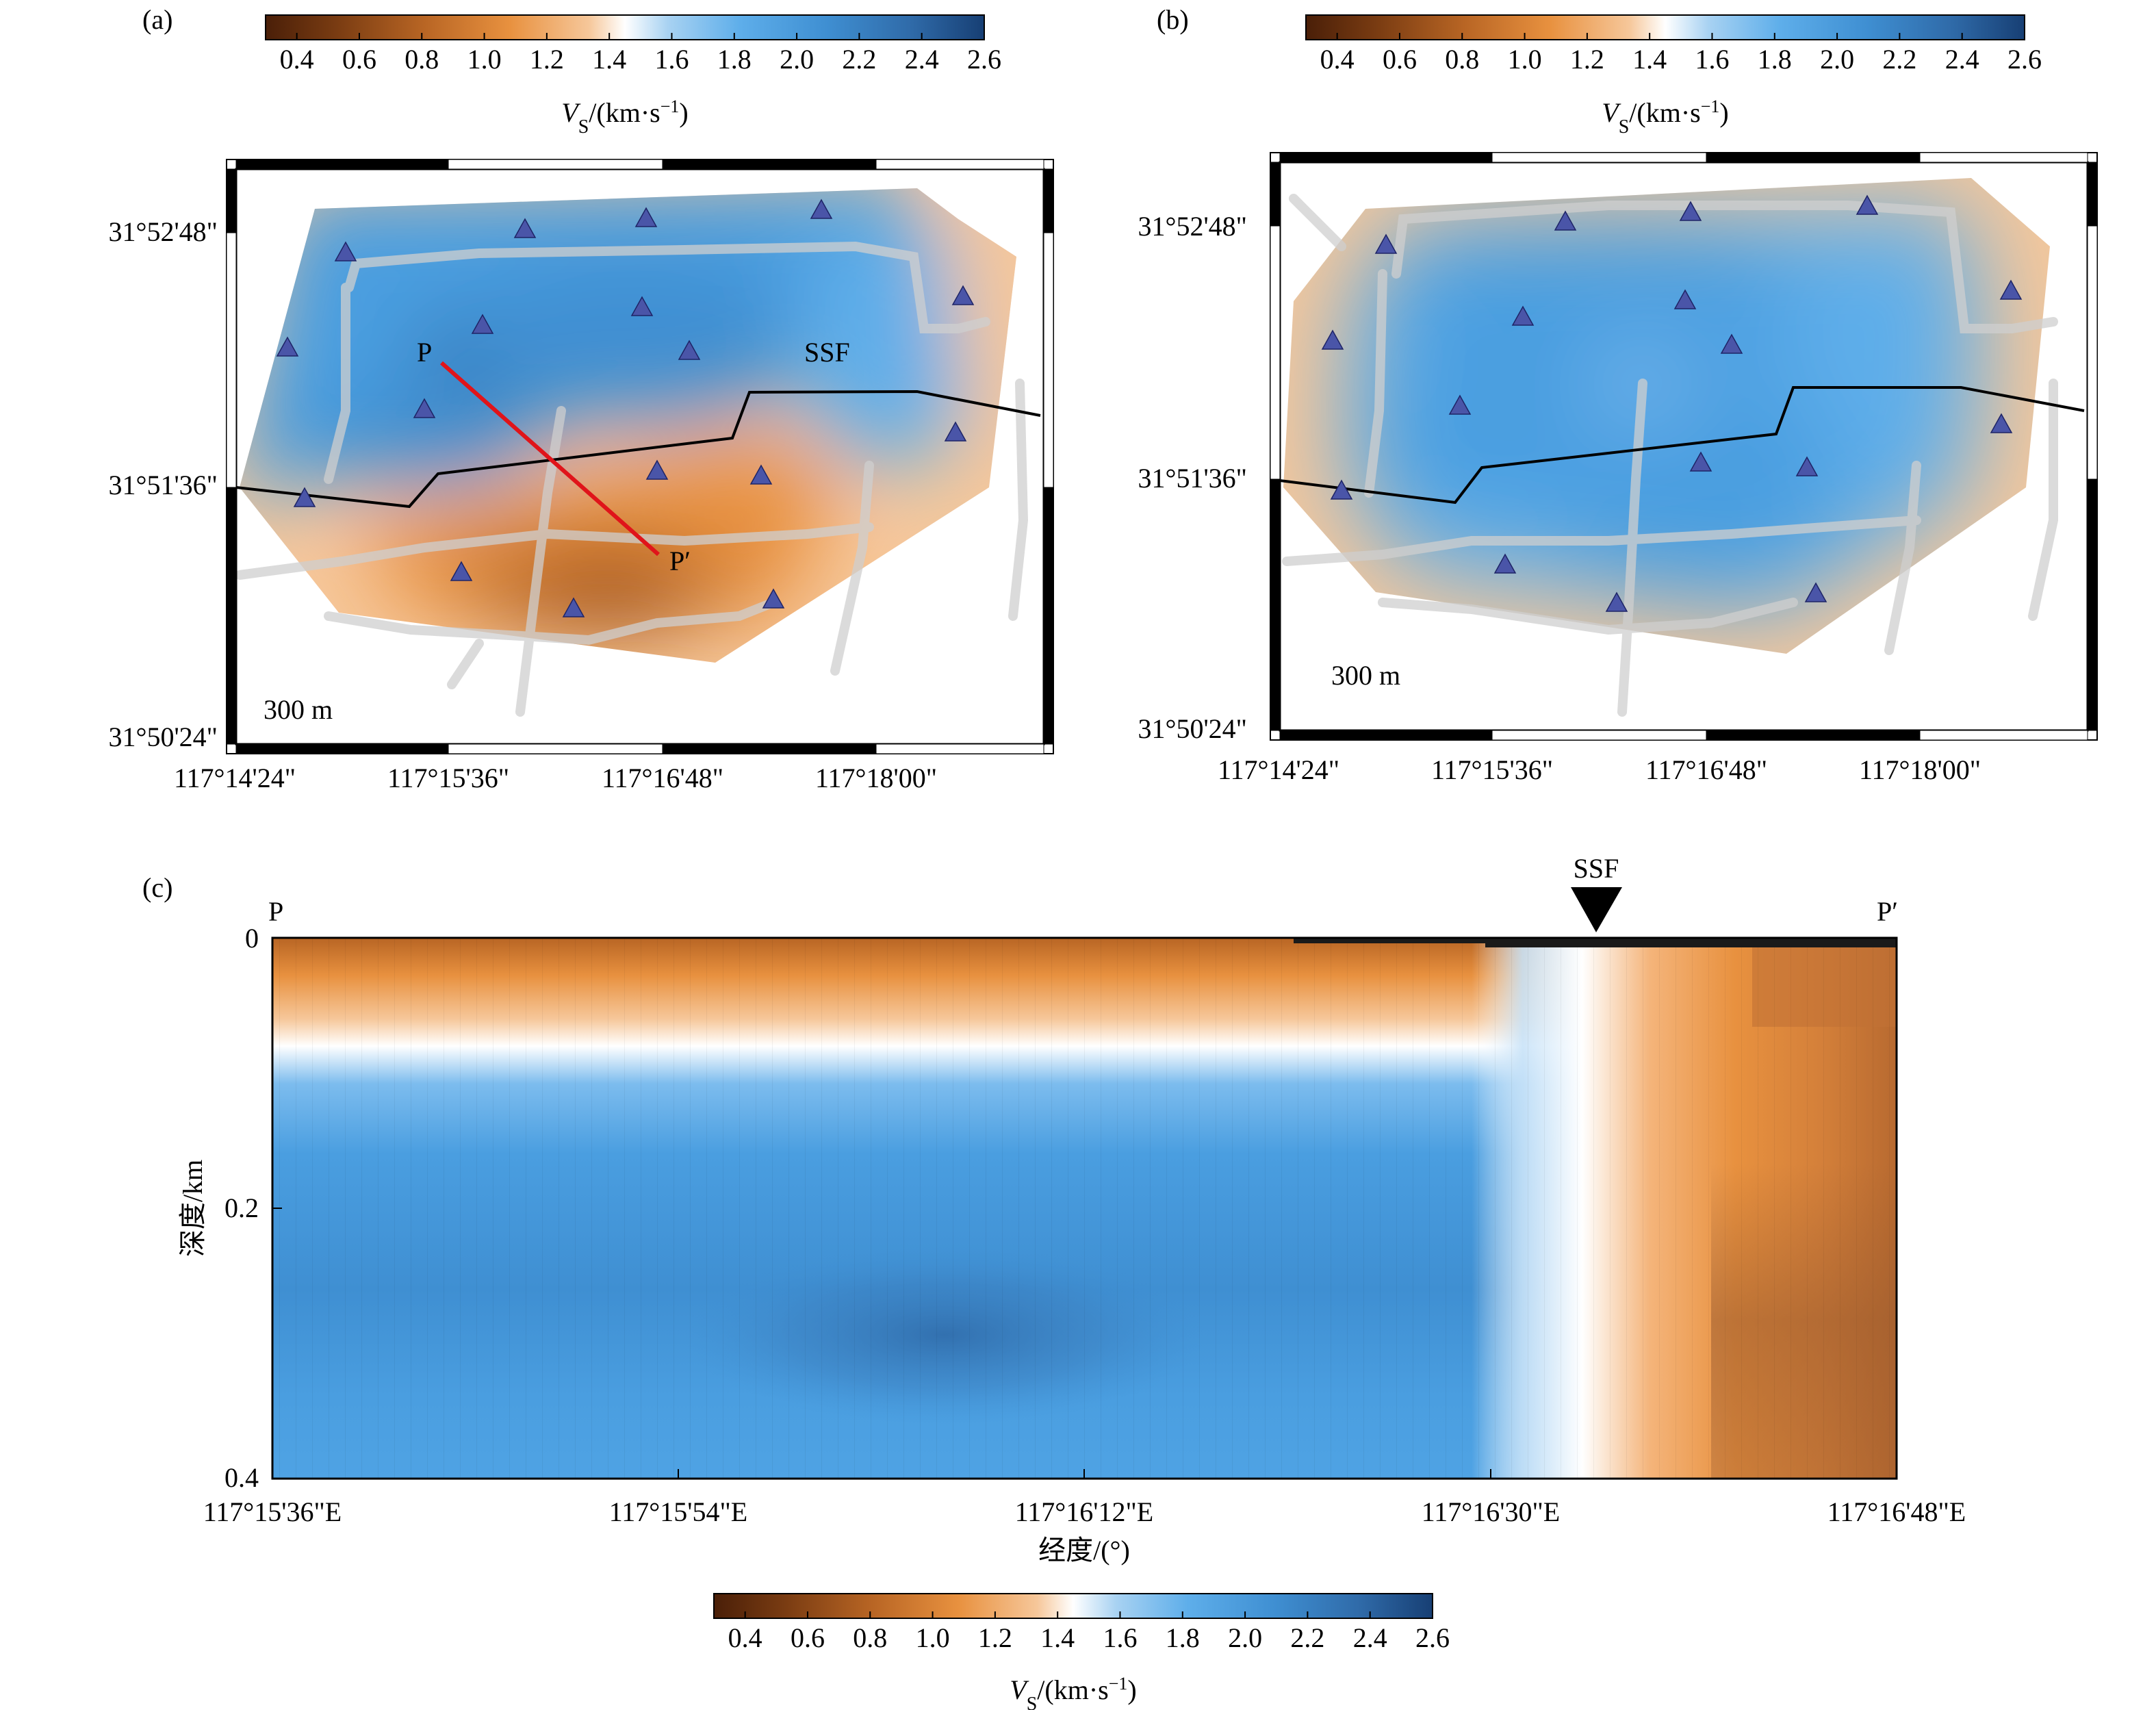 The width and height of the screenshot is (2156, 1710). What do you see at coordinates (235, 778) in the screenshot?
I see `lon-tick-a-1: 117°14'24"` at bounding box center [235, 778].